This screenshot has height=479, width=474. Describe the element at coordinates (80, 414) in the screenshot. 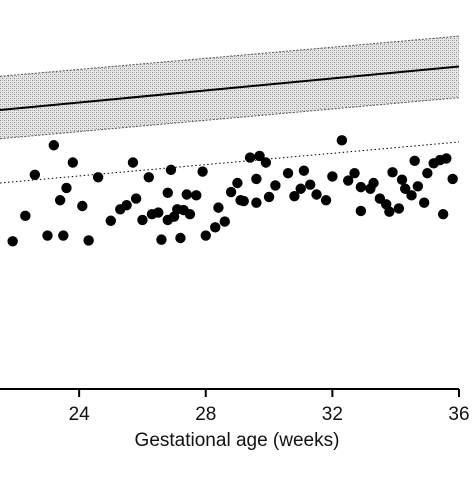

I see `x-tick-label: 24` at that location.